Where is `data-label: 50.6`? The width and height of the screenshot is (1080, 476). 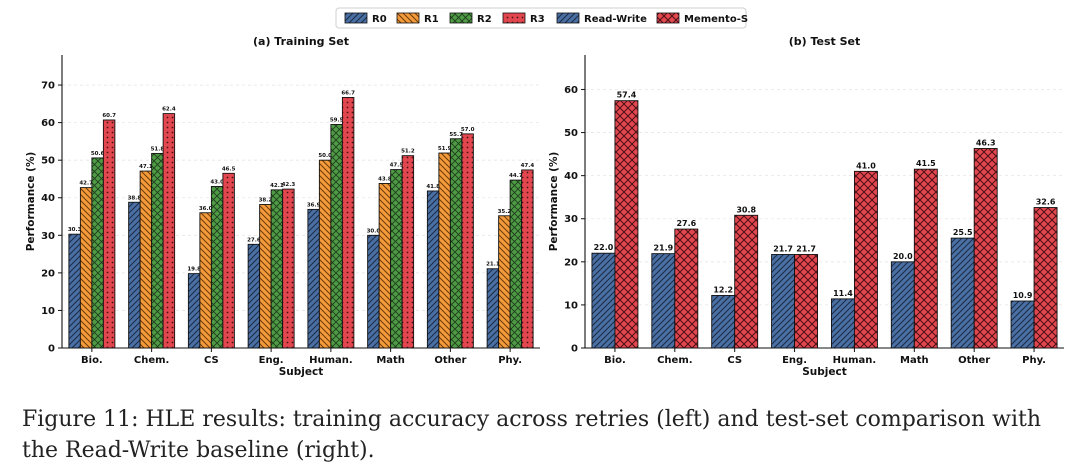
data-label: 50.6 is located at coordinates (98, 154).